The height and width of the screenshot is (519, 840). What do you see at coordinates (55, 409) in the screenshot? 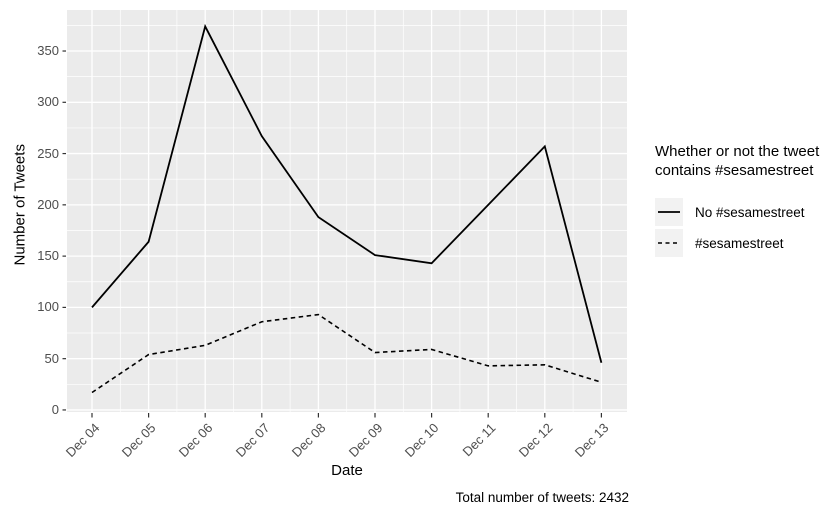
I see `y-tick-label: 0` at bounding box center [55, 409].